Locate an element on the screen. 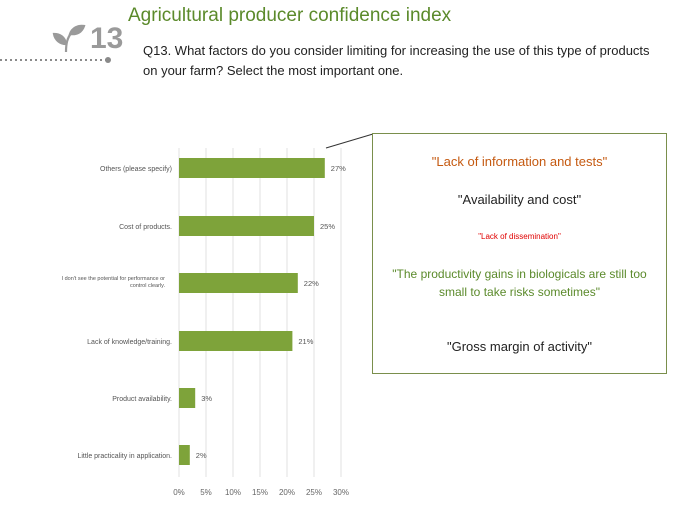  data-label: 2% is located at coordinates (201, 455).